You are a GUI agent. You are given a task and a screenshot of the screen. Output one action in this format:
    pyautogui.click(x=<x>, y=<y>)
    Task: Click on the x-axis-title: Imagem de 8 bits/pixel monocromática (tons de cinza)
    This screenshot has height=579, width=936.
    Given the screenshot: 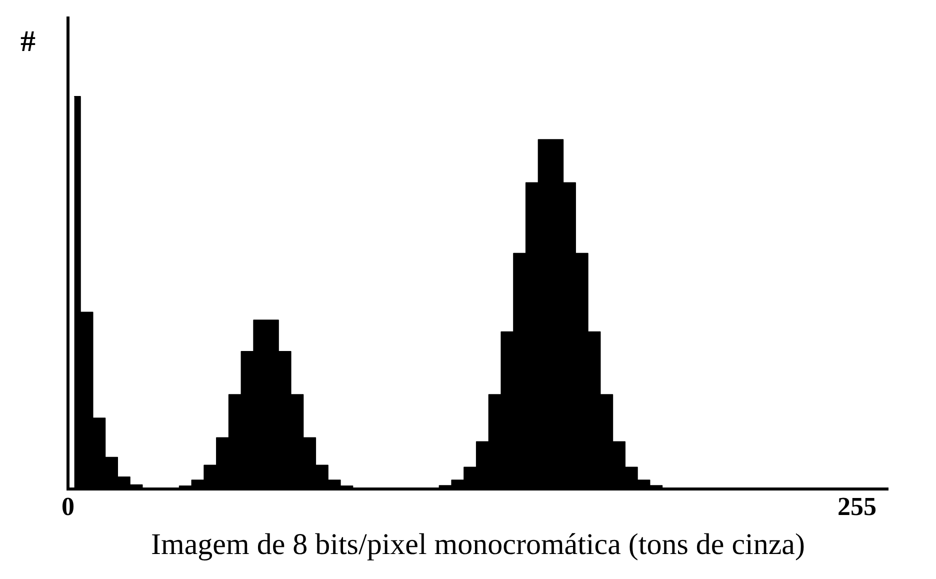 What is the action you would take?
    pyautogui.click(x=478, y=544)
    